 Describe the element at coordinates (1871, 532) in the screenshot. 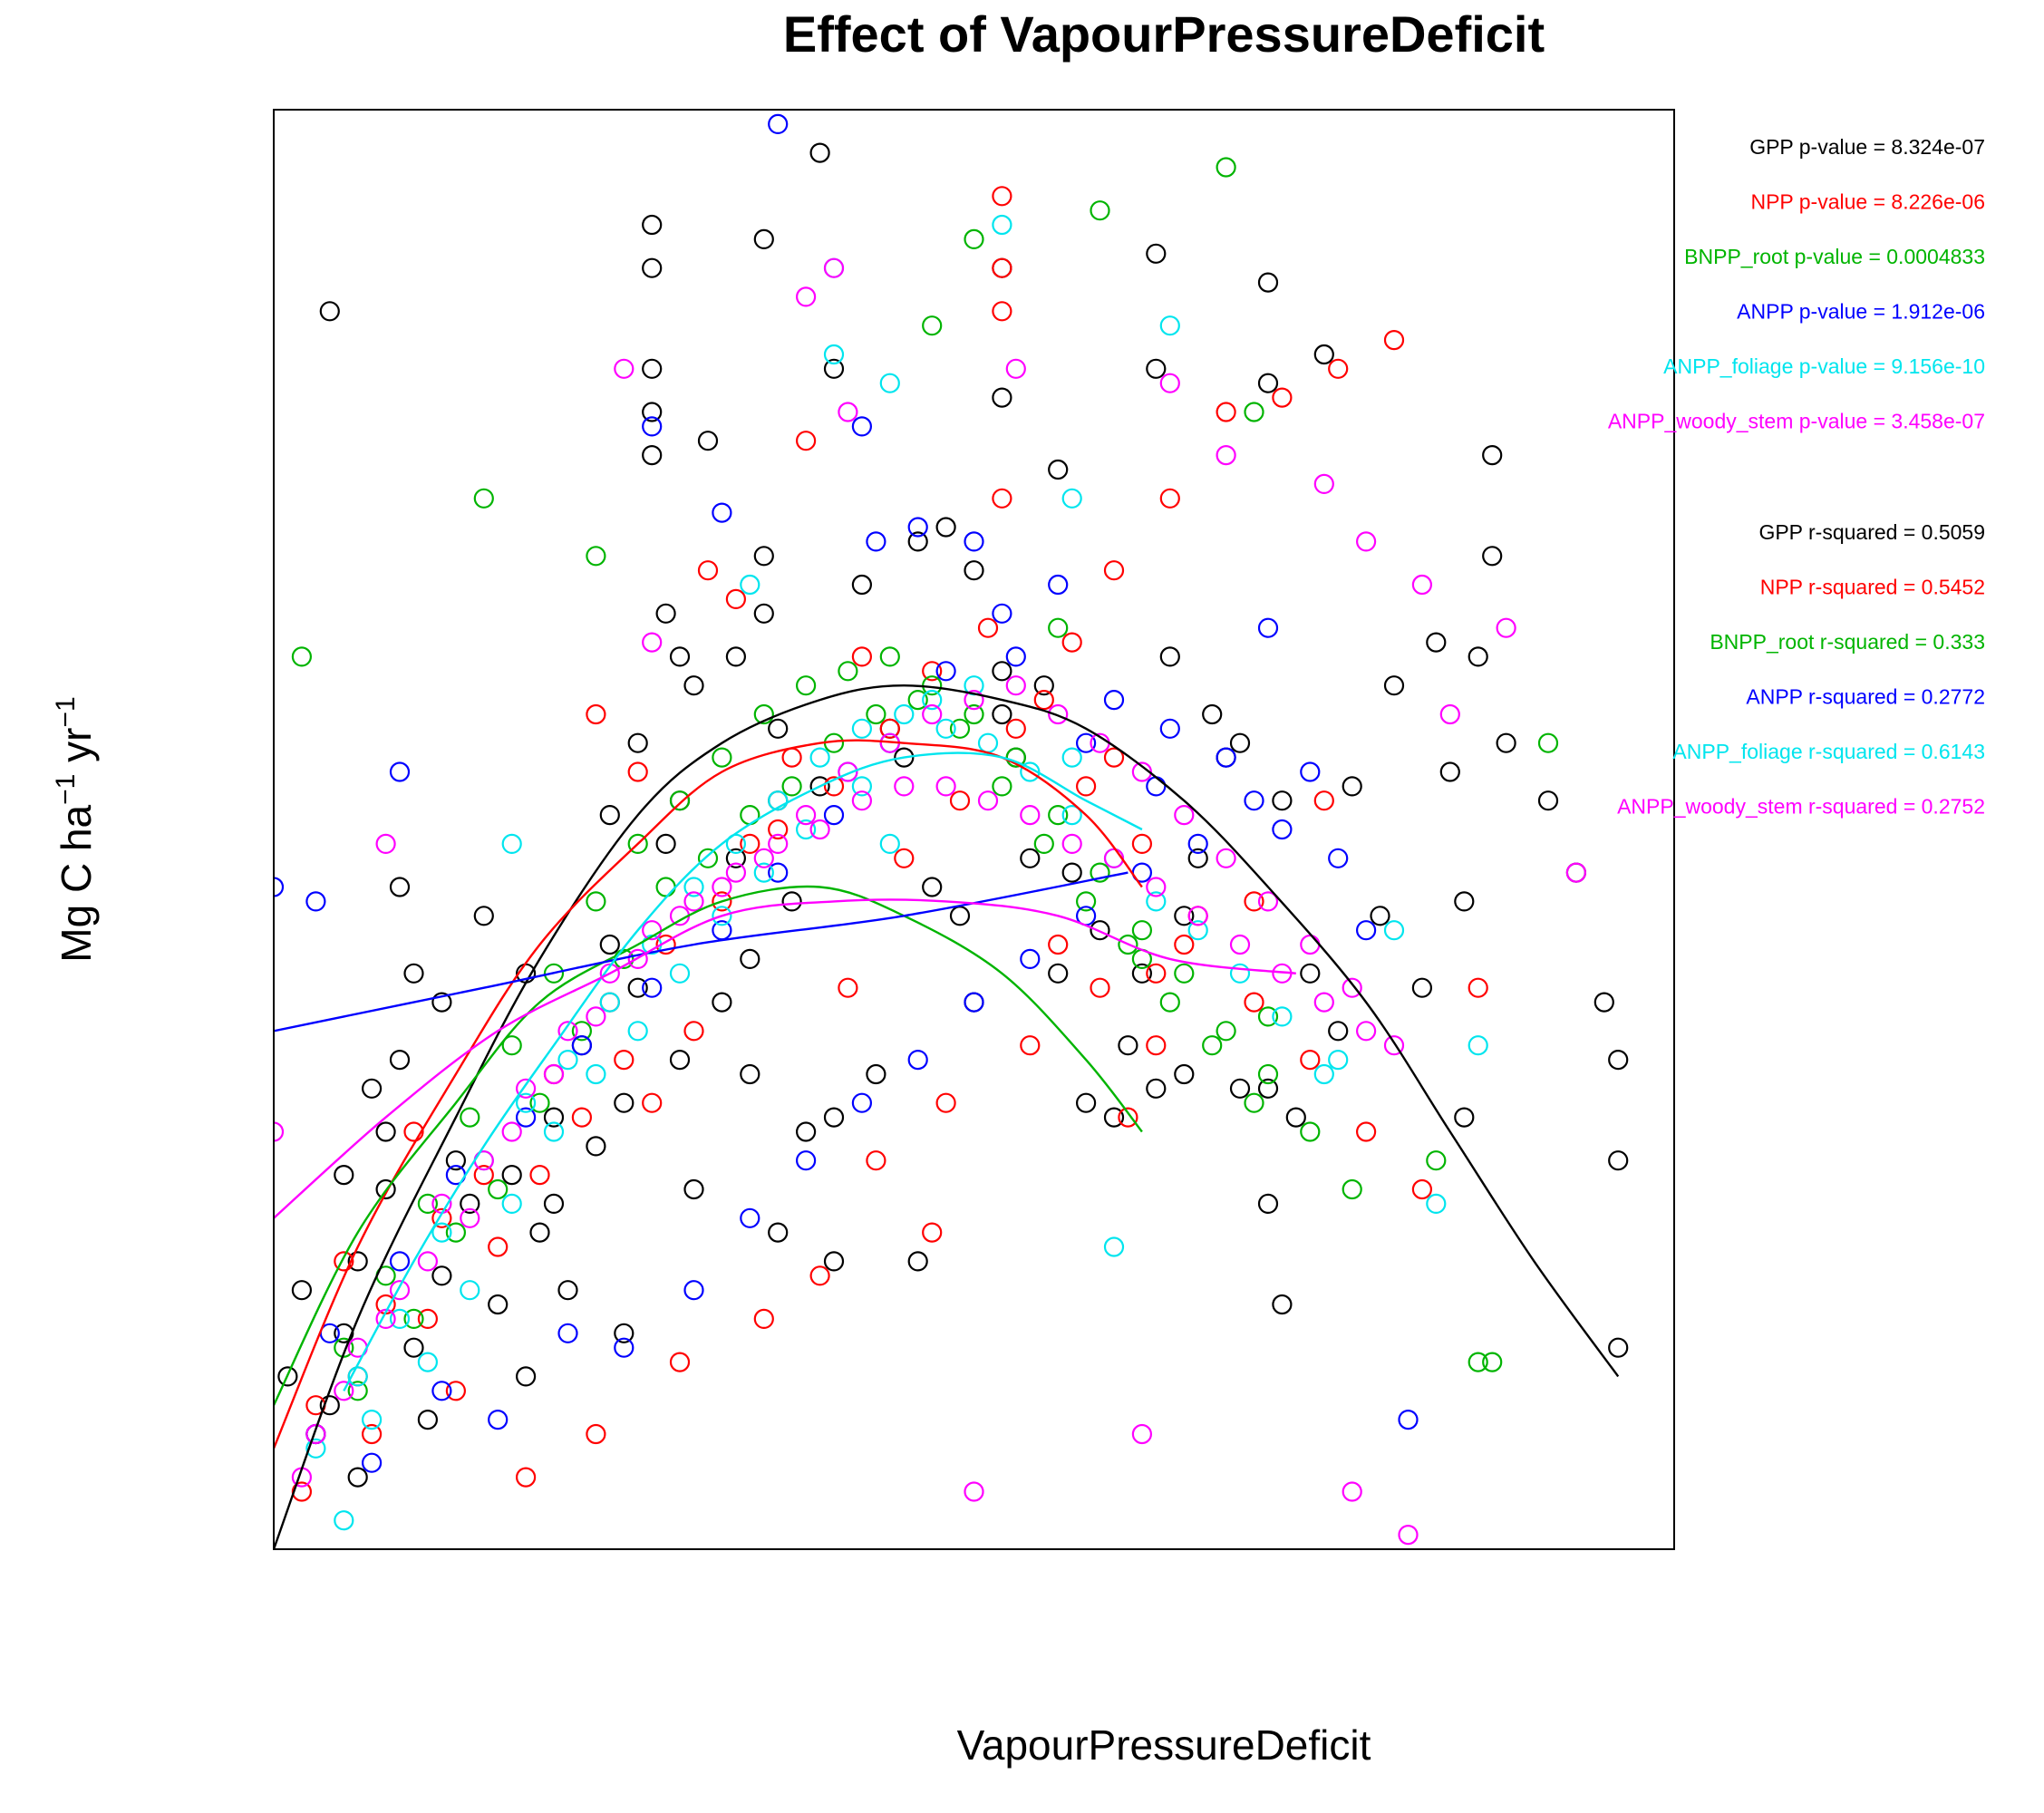

I see `rsquared-annotation: GPP r-squared = 0.5059` at that location.